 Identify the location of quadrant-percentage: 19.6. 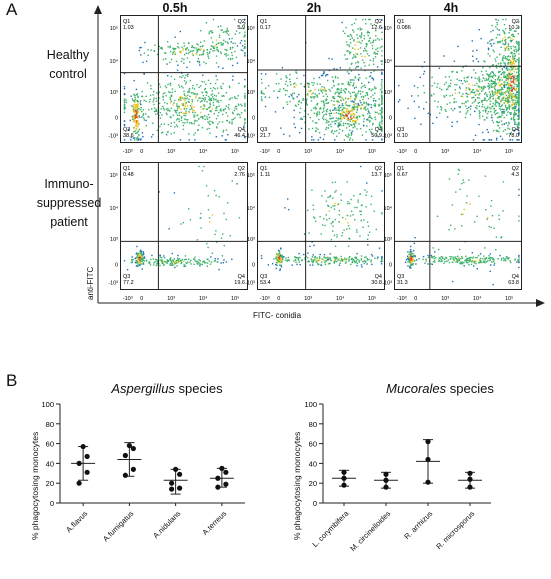
(239, 283).